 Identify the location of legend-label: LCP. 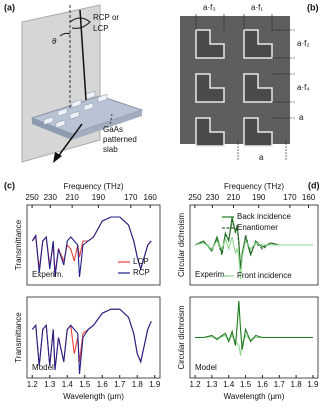
(141, 261).